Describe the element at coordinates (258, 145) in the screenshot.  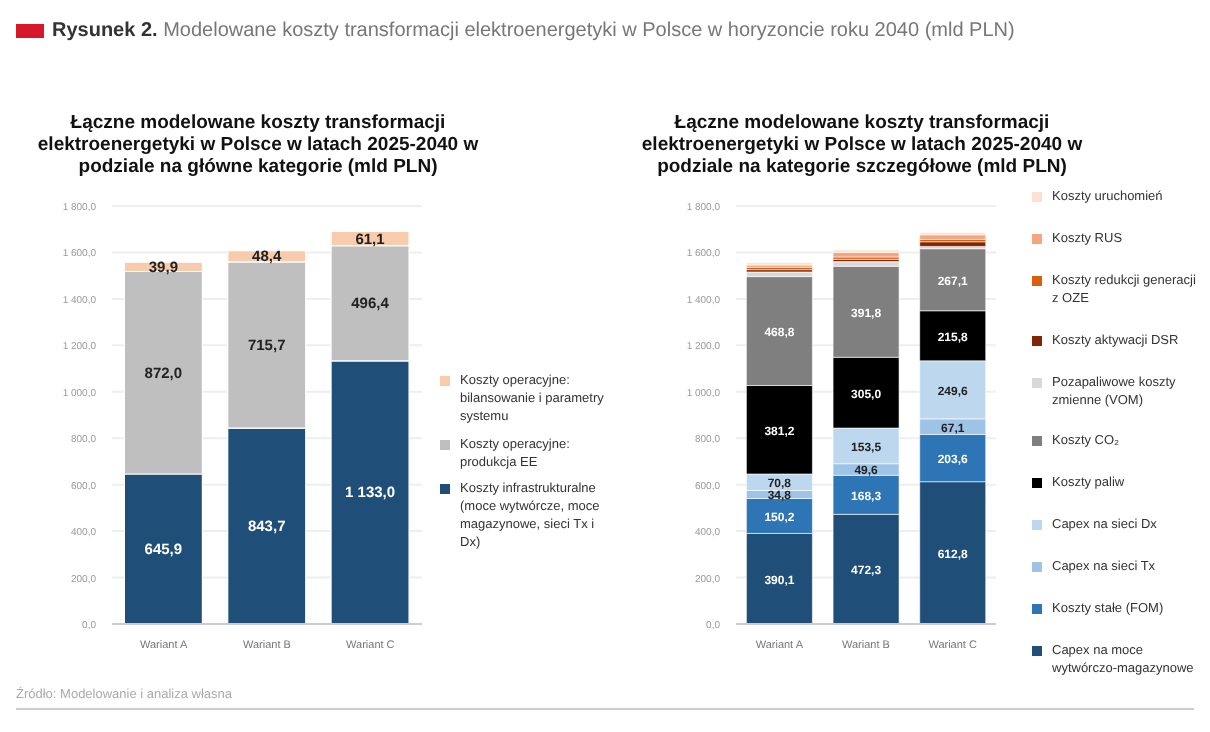
I see `chart-title: Łączne modelowane koszty transformacji elektroenergetyki w Polsce w latach 2025-2040 w podziale na główne kategorie (mld PLN)` at that location.